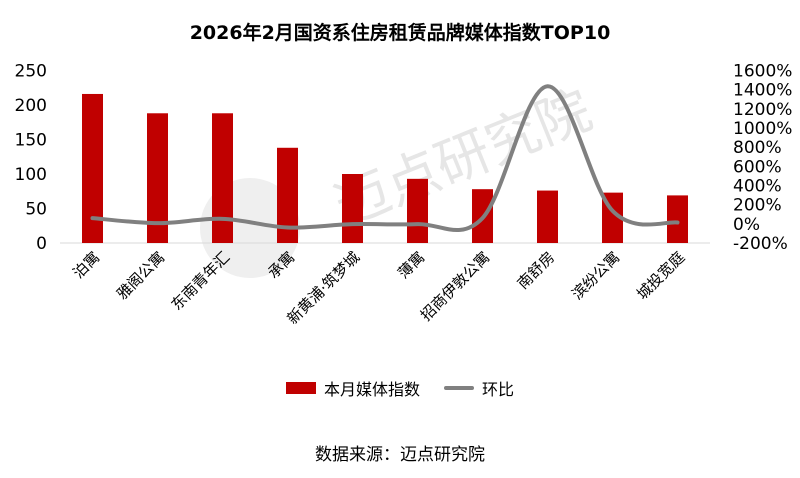 Image resolution: width=800 pixels, height=478 pixels. I want to click on left-tick-label: 50, so click(36, 210).